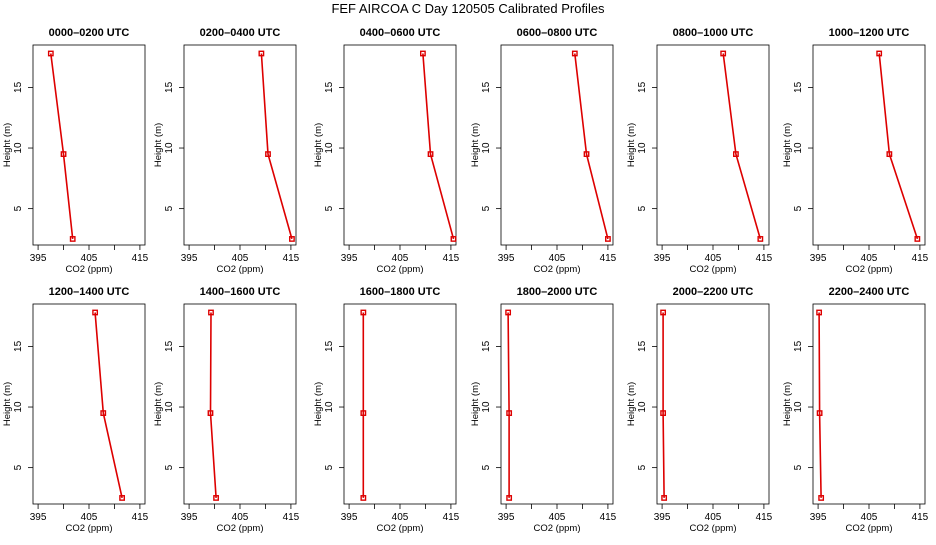 The width and height of the screenshot is (936, 545). What do you see at coordinates (869, 292) in the screenshot?
I see `panel-title: 2200–2400 UTC` at bounding box center [869, 292].